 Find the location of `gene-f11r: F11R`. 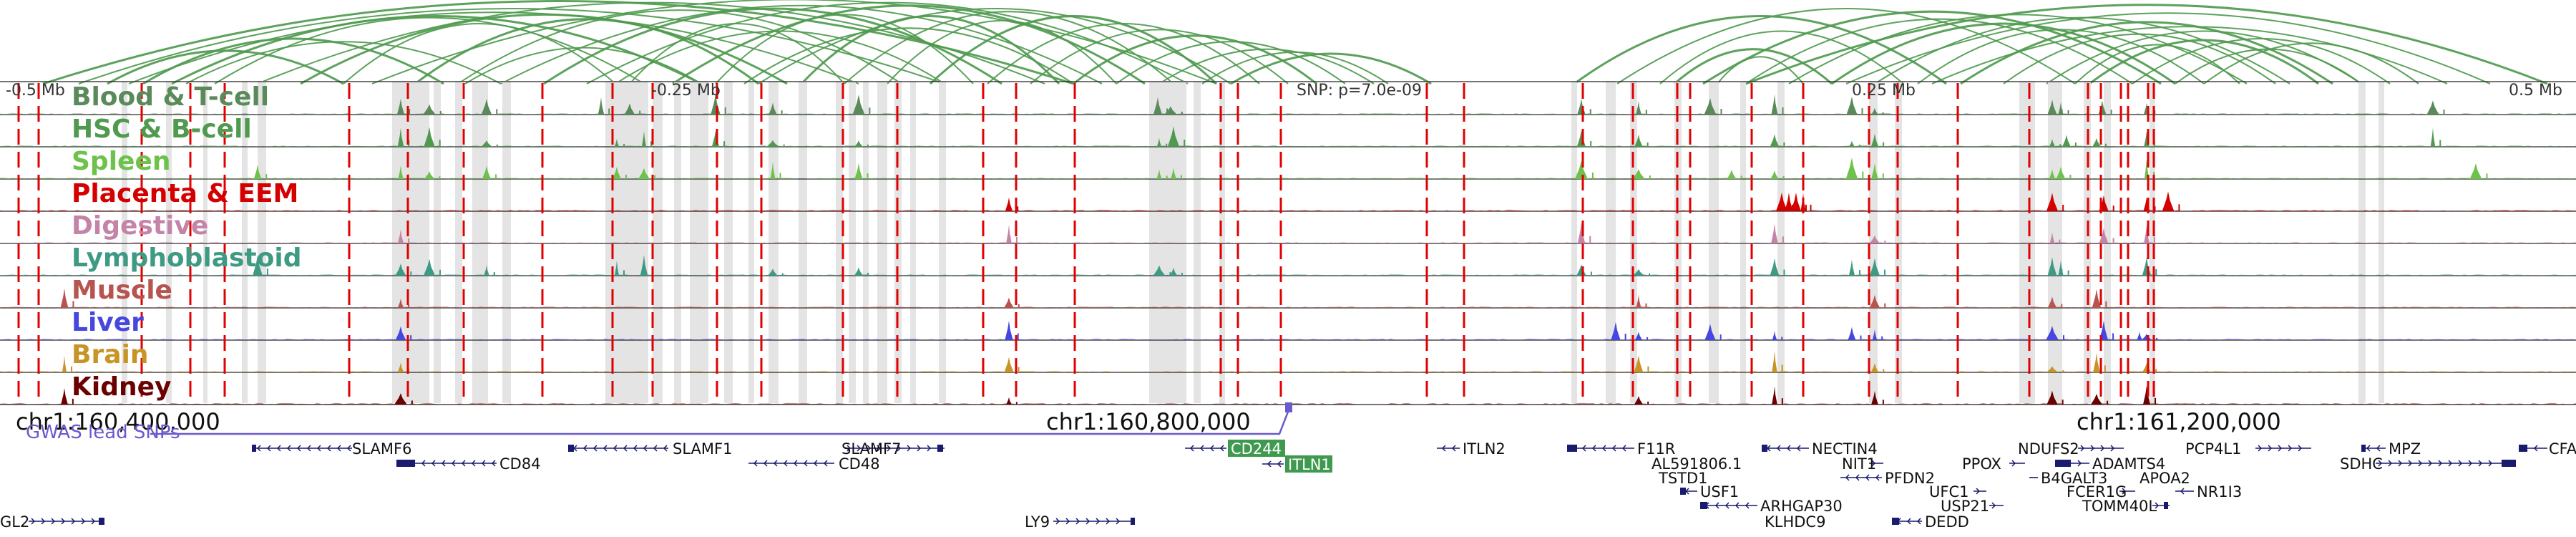

gene-f11r: F11R is located at coordinates (1621, 449).